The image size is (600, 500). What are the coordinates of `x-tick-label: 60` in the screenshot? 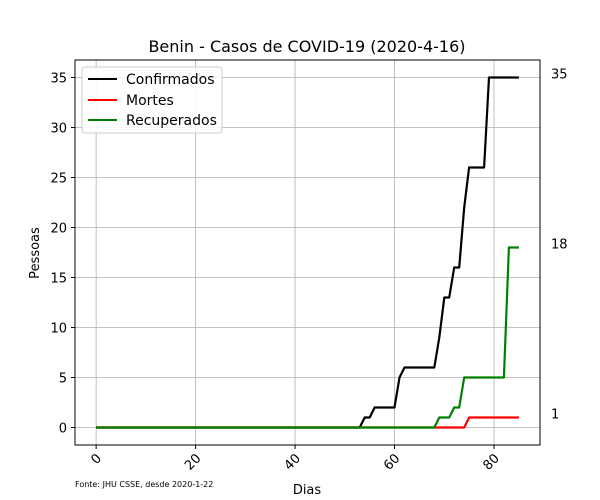 It's located at (392, 462).